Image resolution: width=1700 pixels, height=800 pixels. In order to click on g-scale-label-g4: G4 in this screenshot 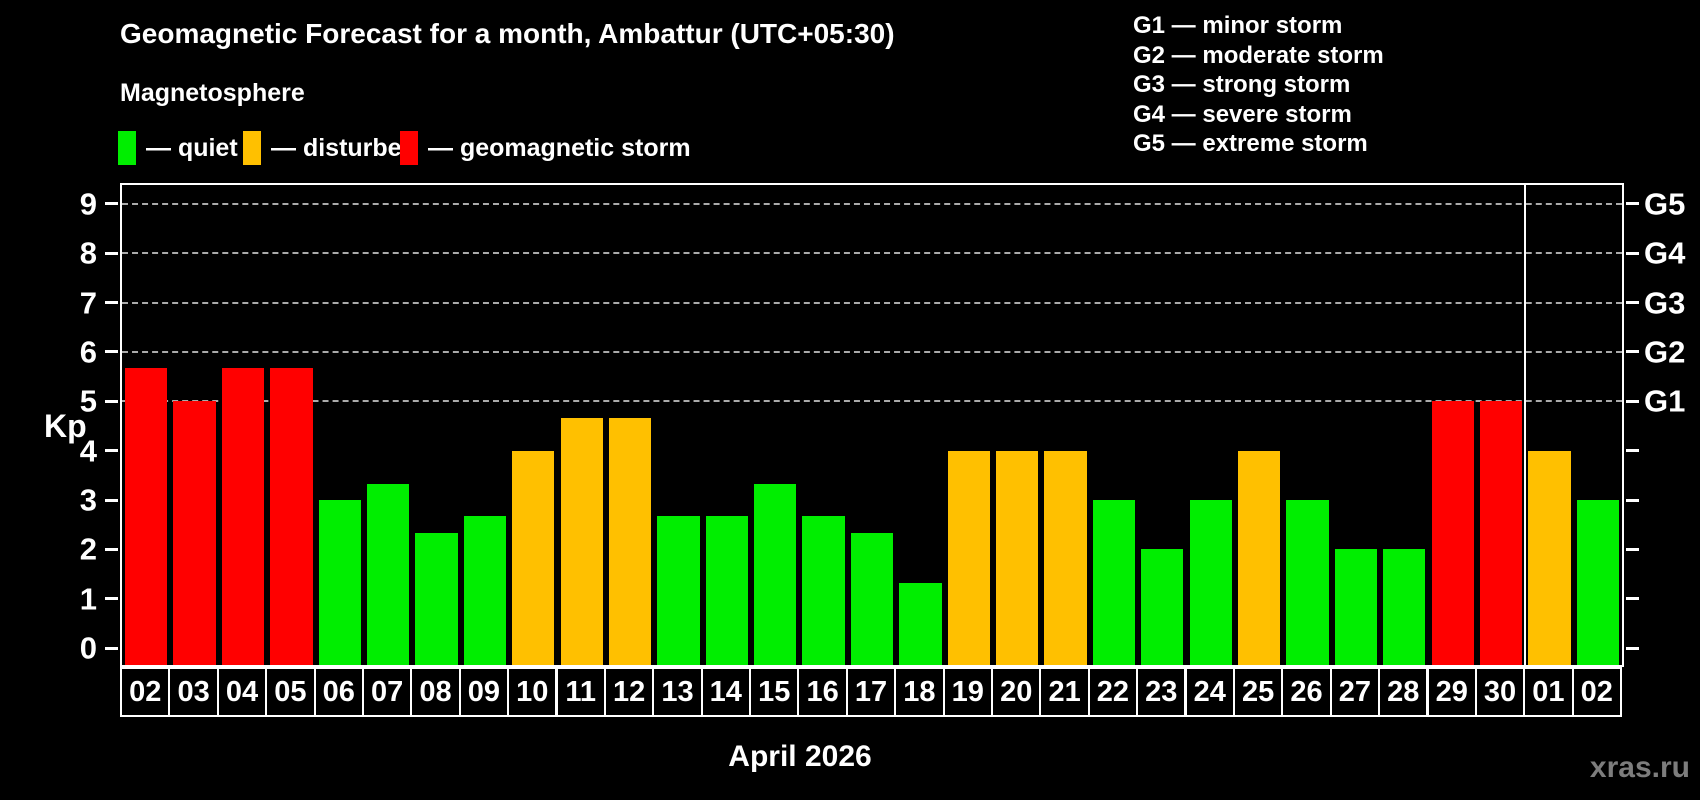, I will do `click(1665, 253)`.